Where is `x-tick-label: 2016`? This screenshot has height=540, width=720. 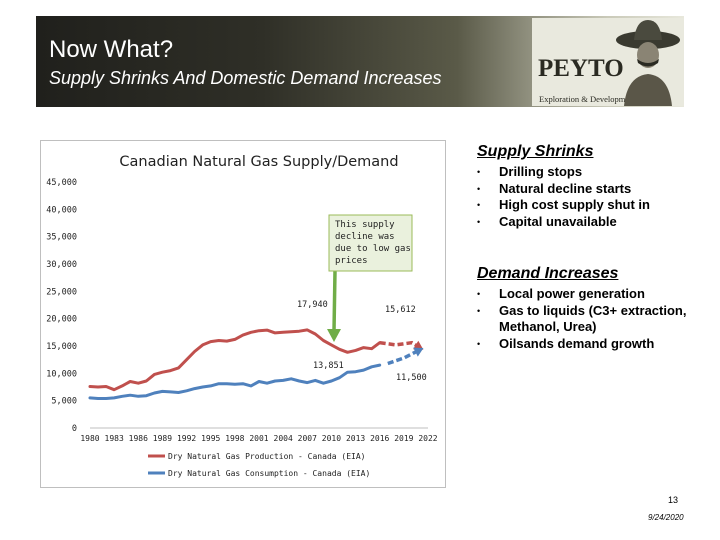
x-tick-label: 2016 is located at coordinates (379, 438).